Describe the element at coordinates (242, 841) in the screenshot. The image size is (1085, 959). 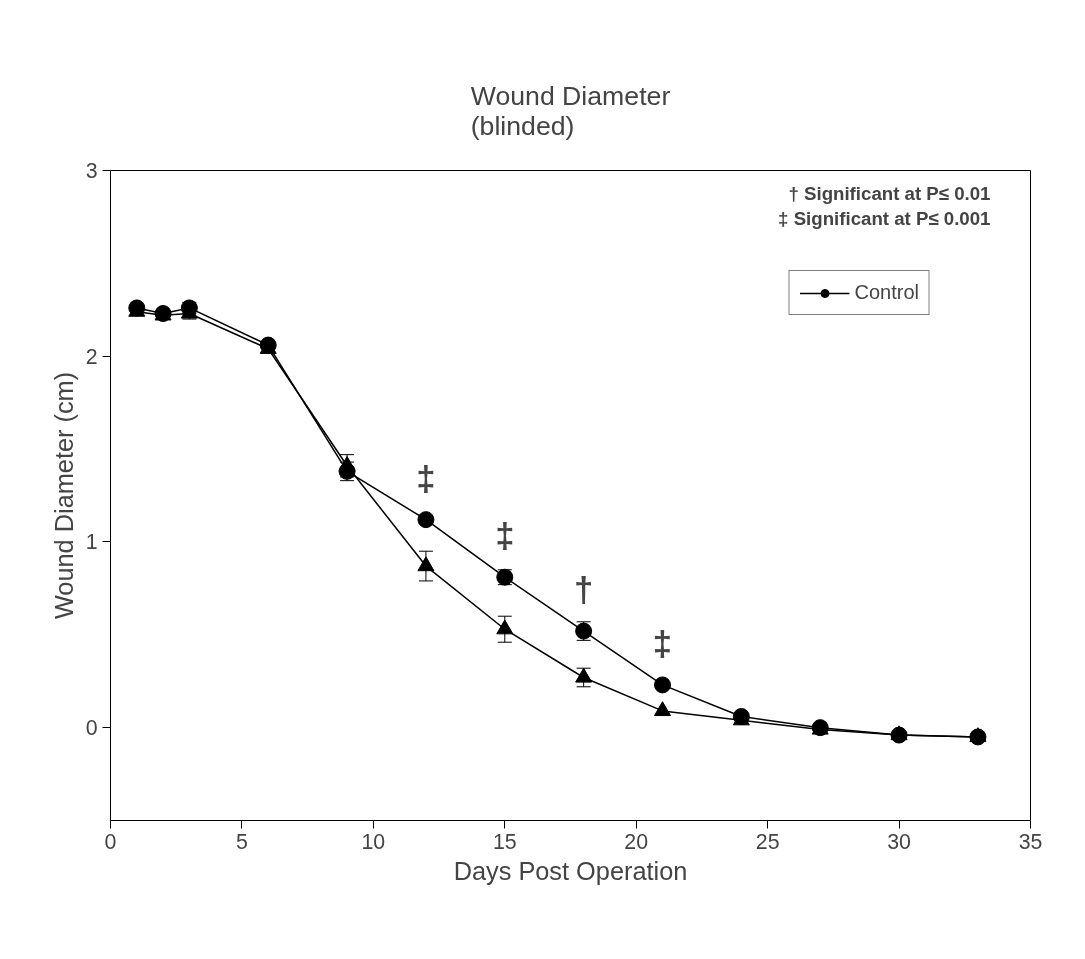
I see `x-tick-label: 5` at that location.